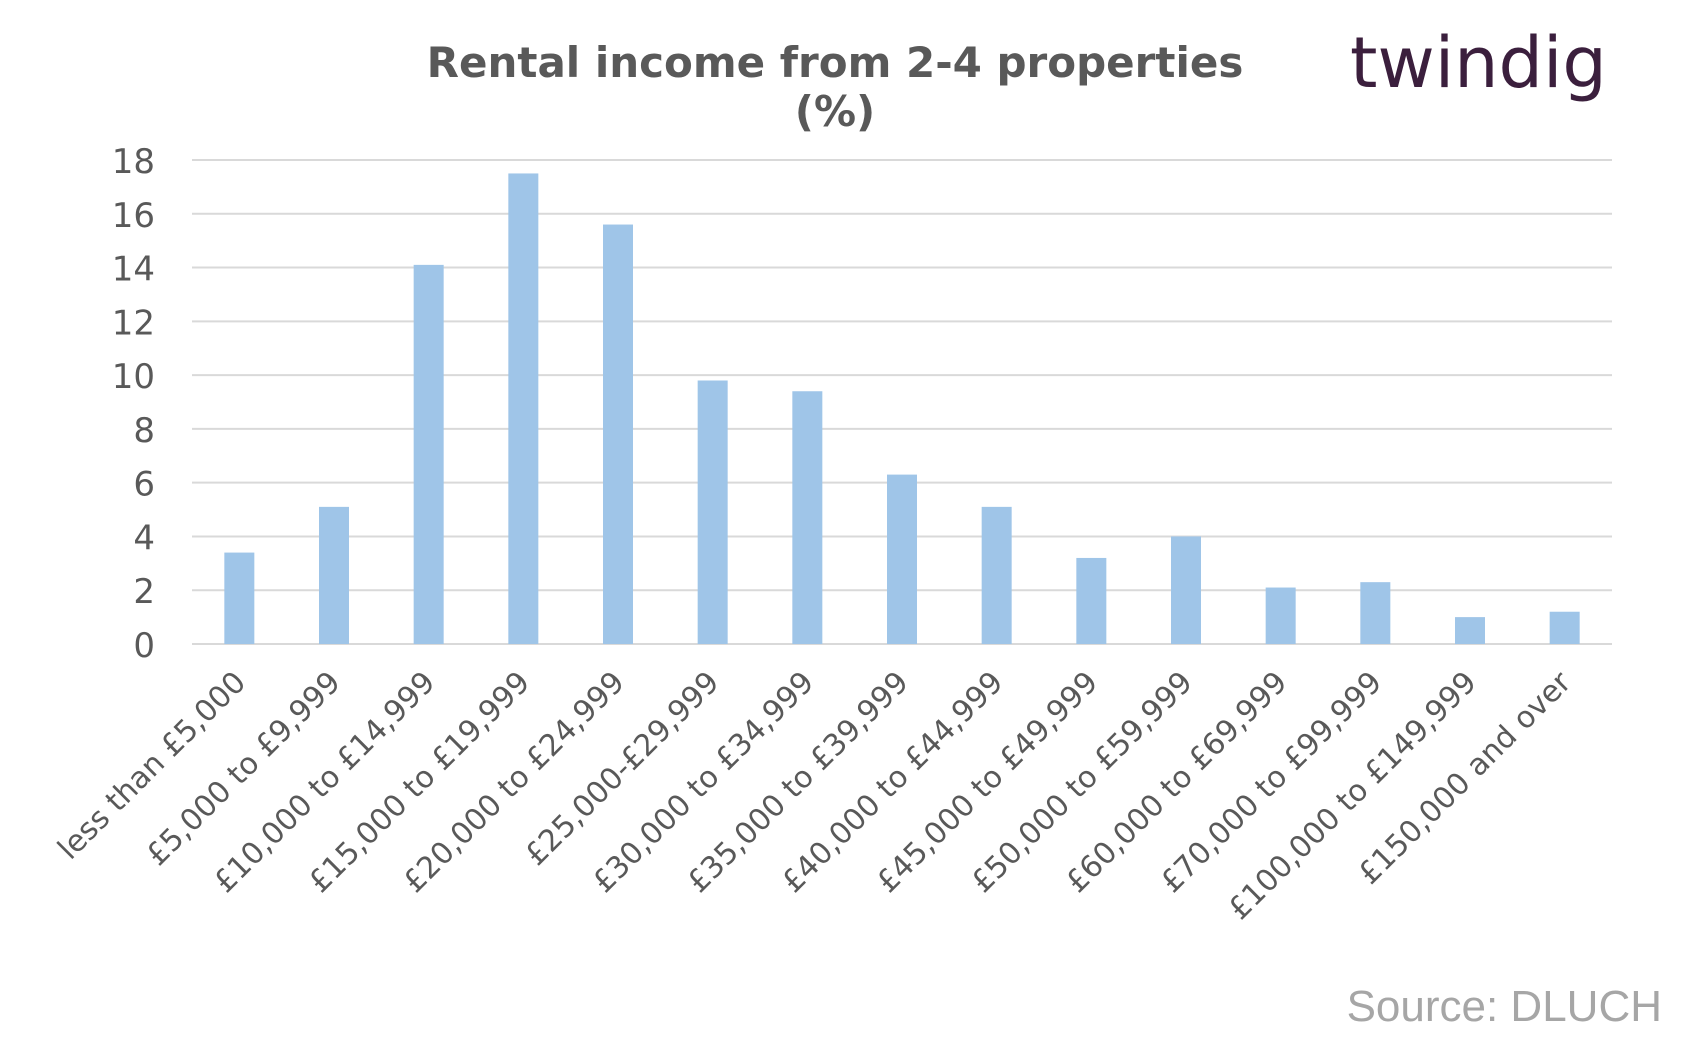 The image size is (1684, 1056). What do you see at coordinates (133, 323) in the screenshot?
I see `y-tick-label: 12` at bounding box center [133, 323].